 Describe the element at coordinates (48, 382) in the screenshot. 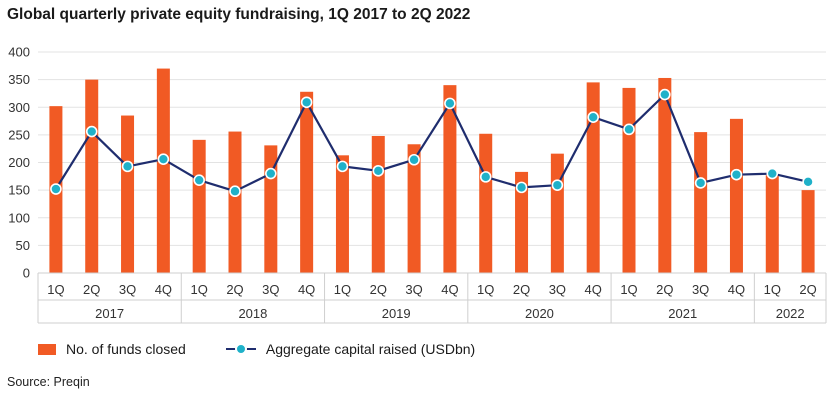

I see `source-note: Source: Preqin` at that location.